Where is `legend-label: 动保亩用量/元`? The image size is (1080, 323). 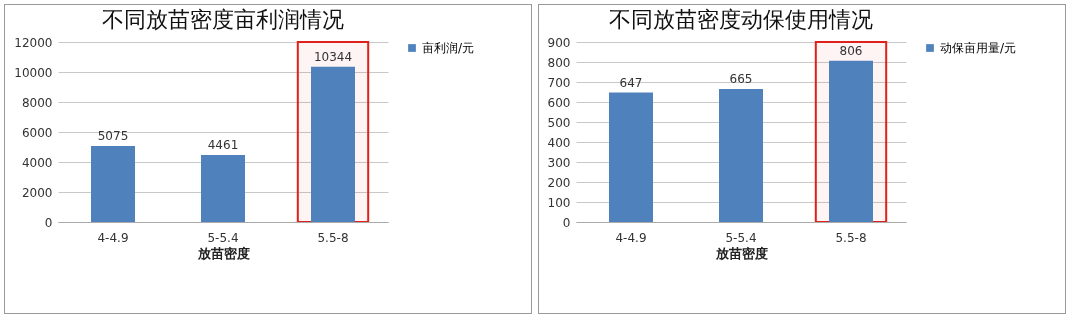 legend-label: 动保亩用量/元 is located at coordinates (978, 48).